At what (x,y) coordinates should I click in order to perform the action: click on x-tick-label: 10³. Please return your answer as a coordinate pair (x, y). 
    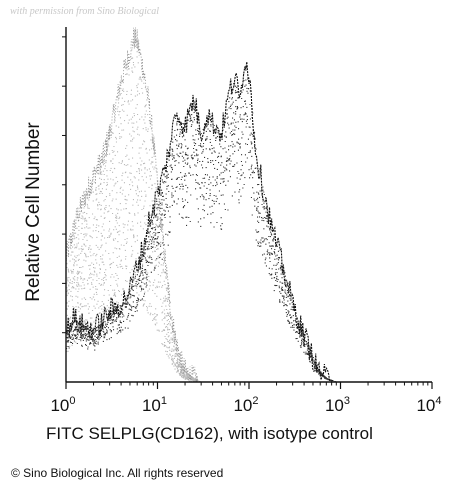
    Looking at the image, I should click on (337, 405).